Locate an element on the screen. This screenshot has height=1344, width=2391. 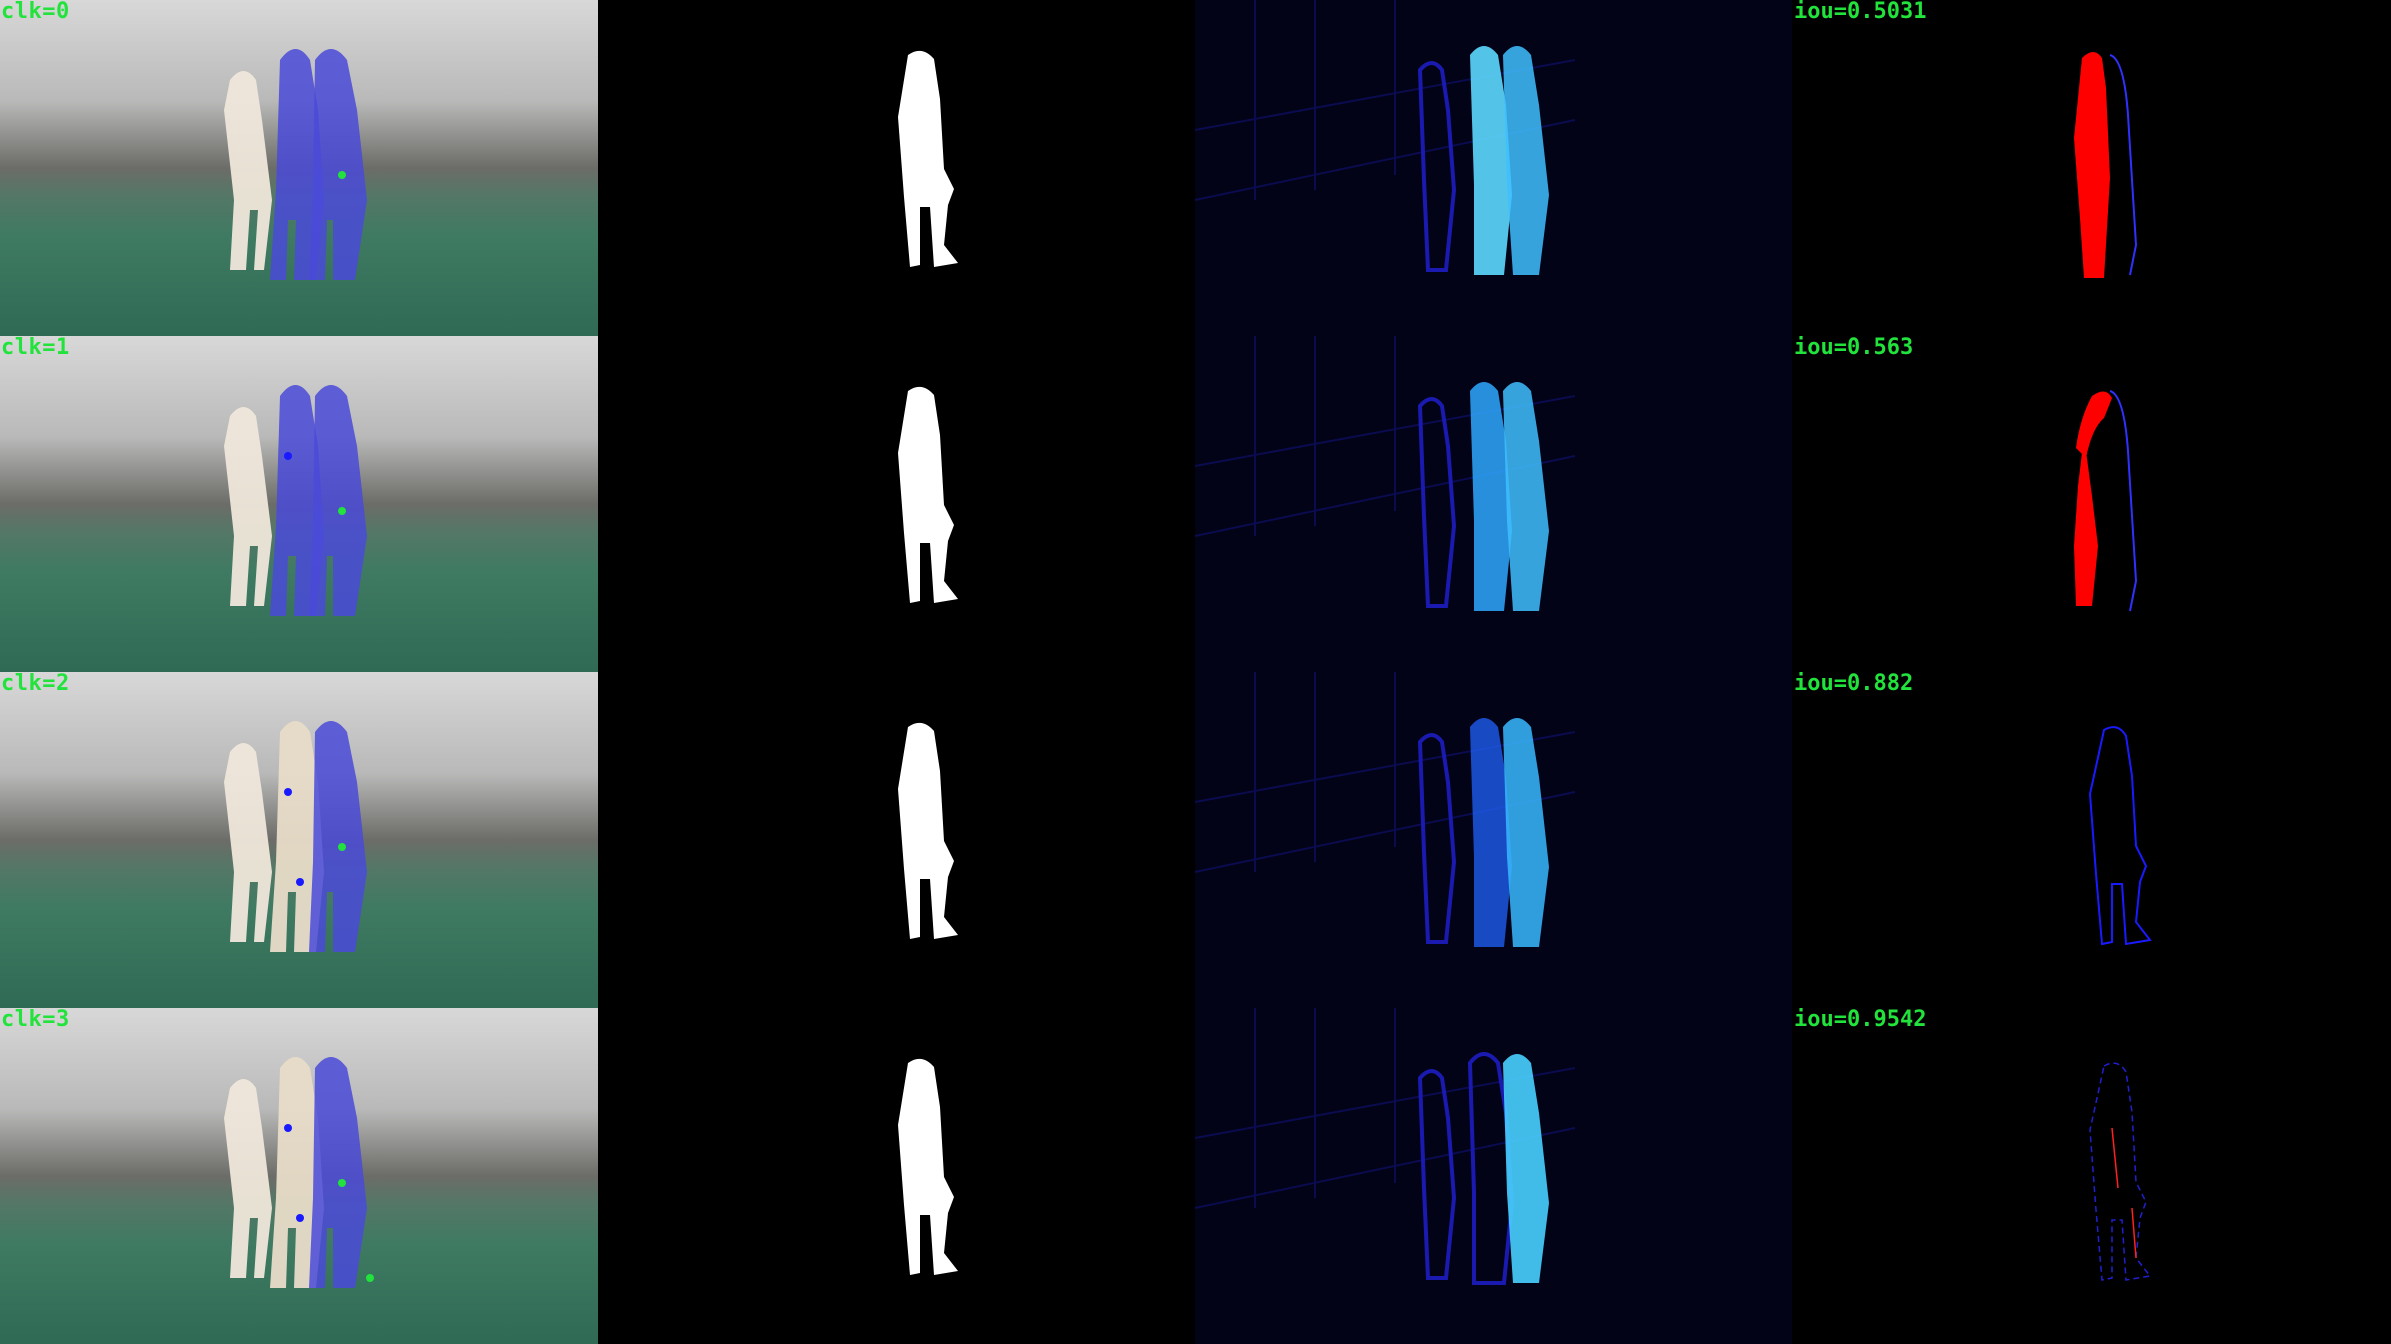
click-count-label: clk=0 is located at coordinates (35, 12).